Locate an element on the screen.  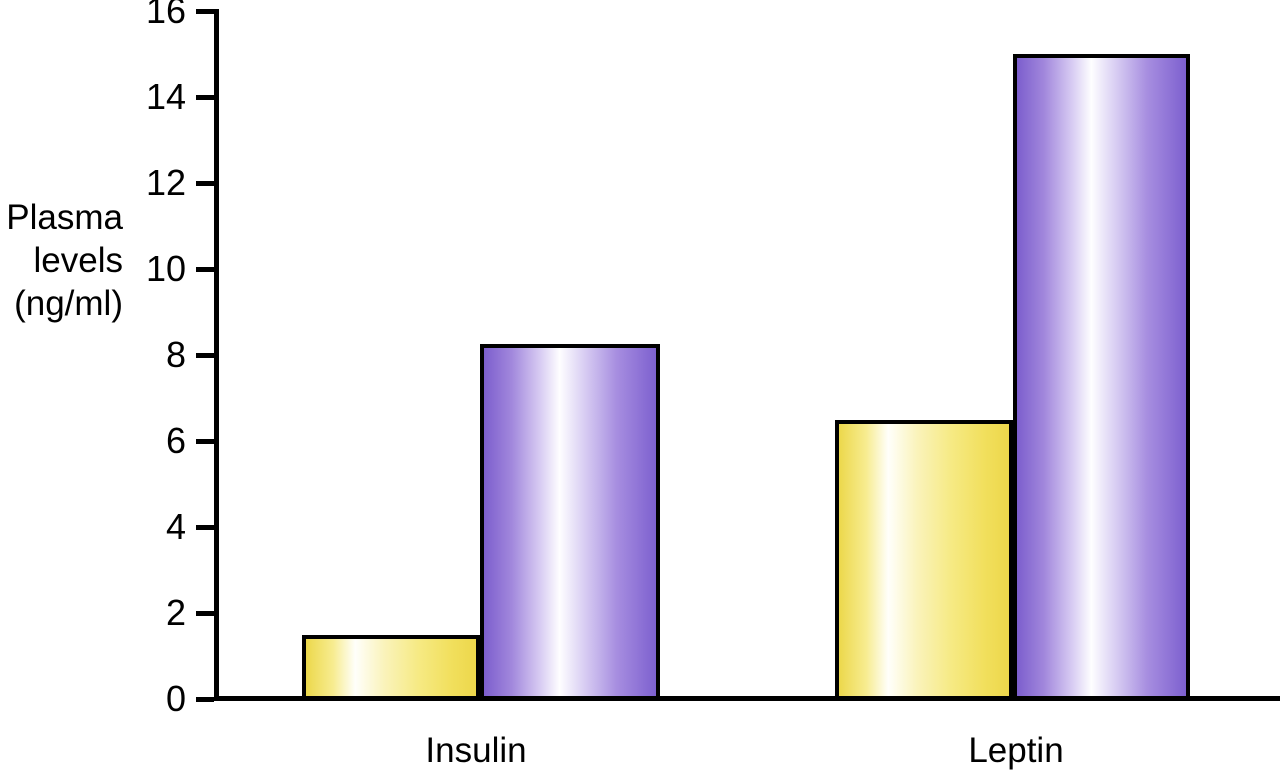
x-category-label-insulin: Insulin is located at coordinates (476, 750).